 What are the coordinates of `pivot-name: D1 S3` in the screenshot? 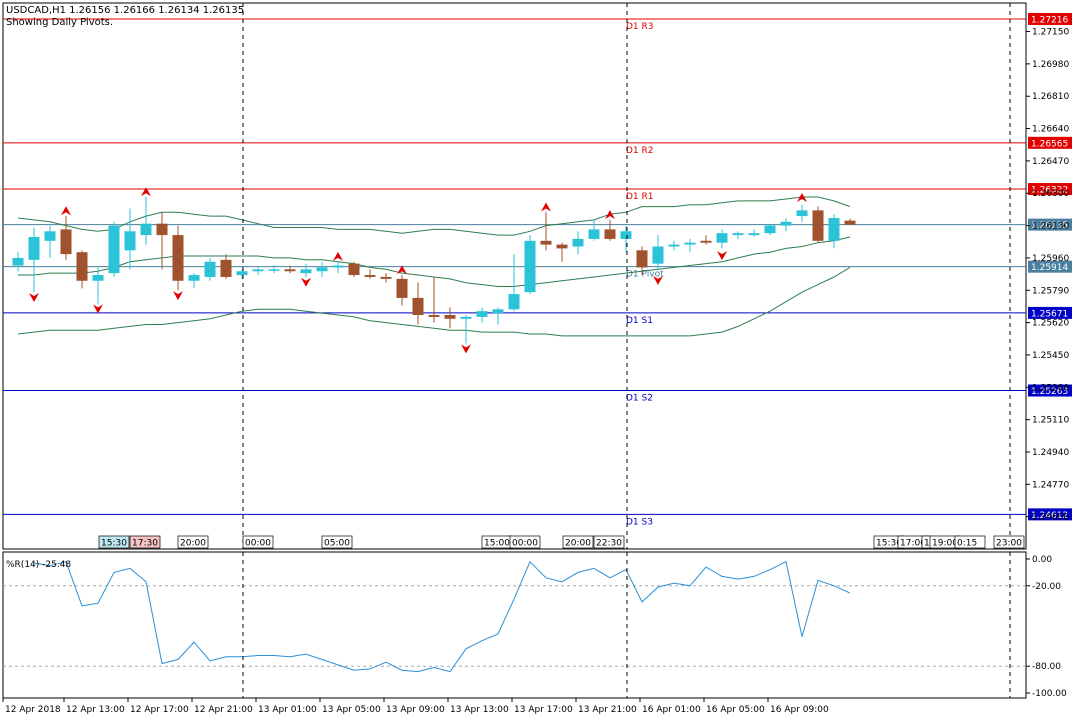 It's located at (639, 522).